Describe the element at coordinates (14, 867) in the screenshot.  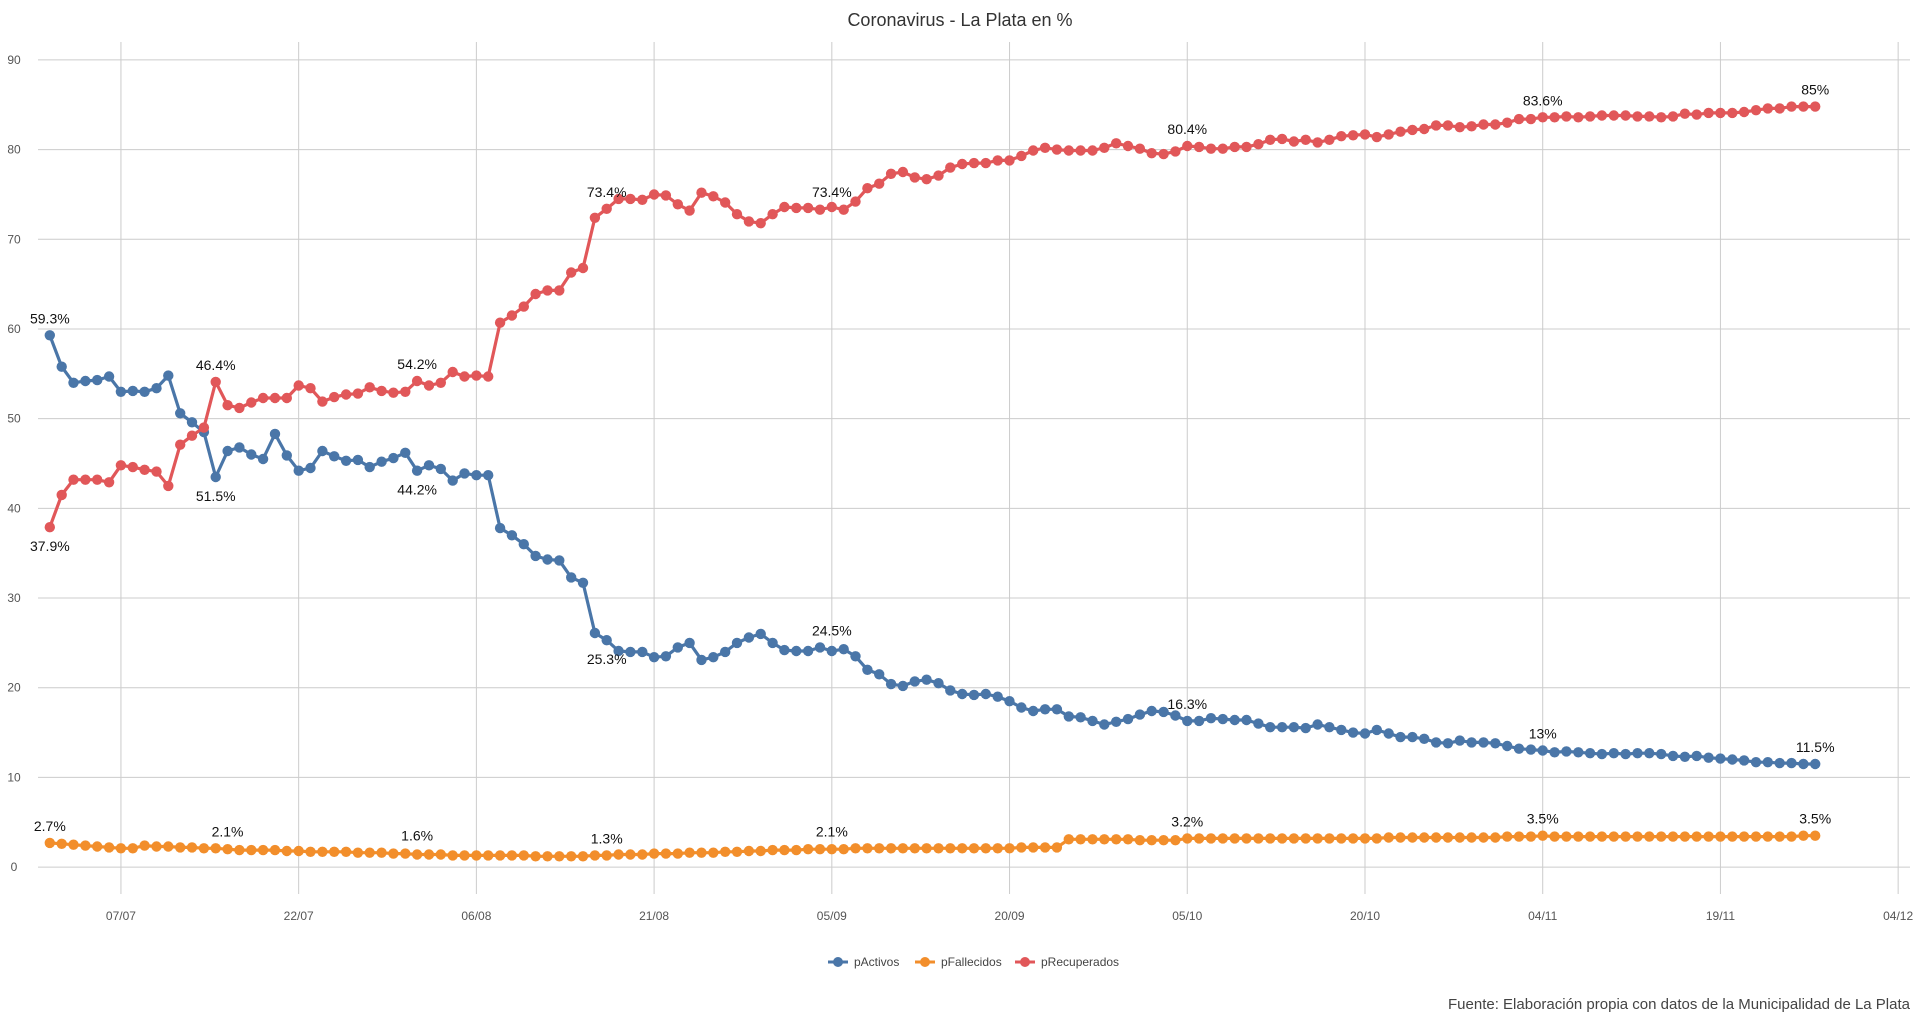
I see `y-tick-label: 0` at that location.